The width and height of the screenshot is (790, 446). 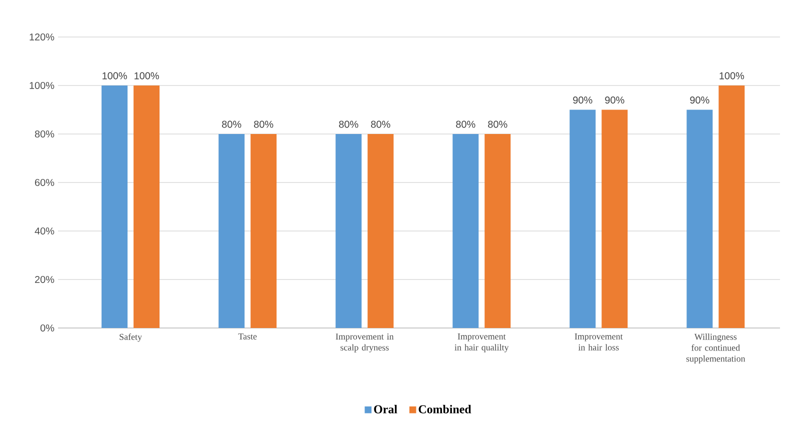 I want to click on y-tick-label: 0%, so click(x=47, y=328).